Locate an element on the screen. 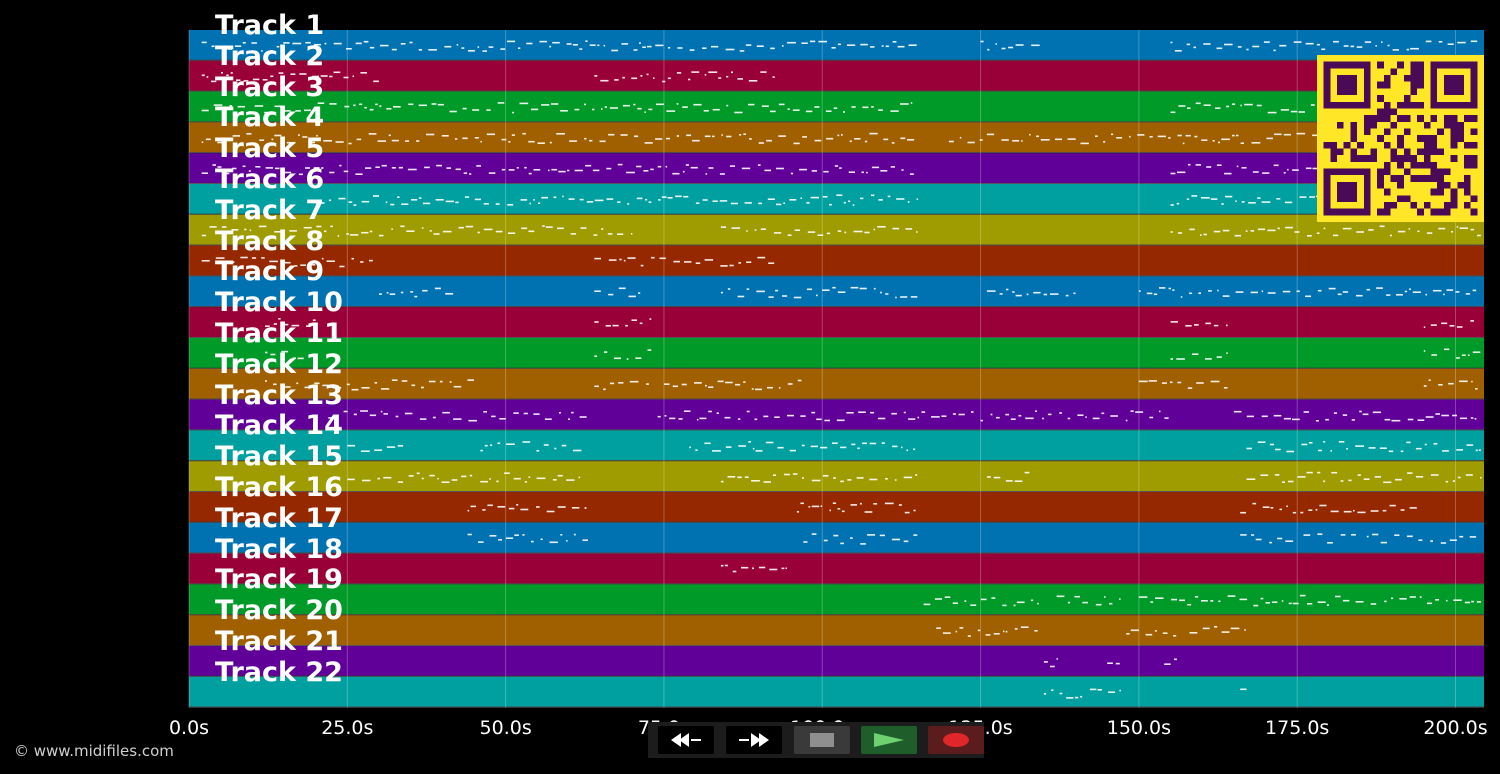  qr-code is located at coordinates (1400, 138).